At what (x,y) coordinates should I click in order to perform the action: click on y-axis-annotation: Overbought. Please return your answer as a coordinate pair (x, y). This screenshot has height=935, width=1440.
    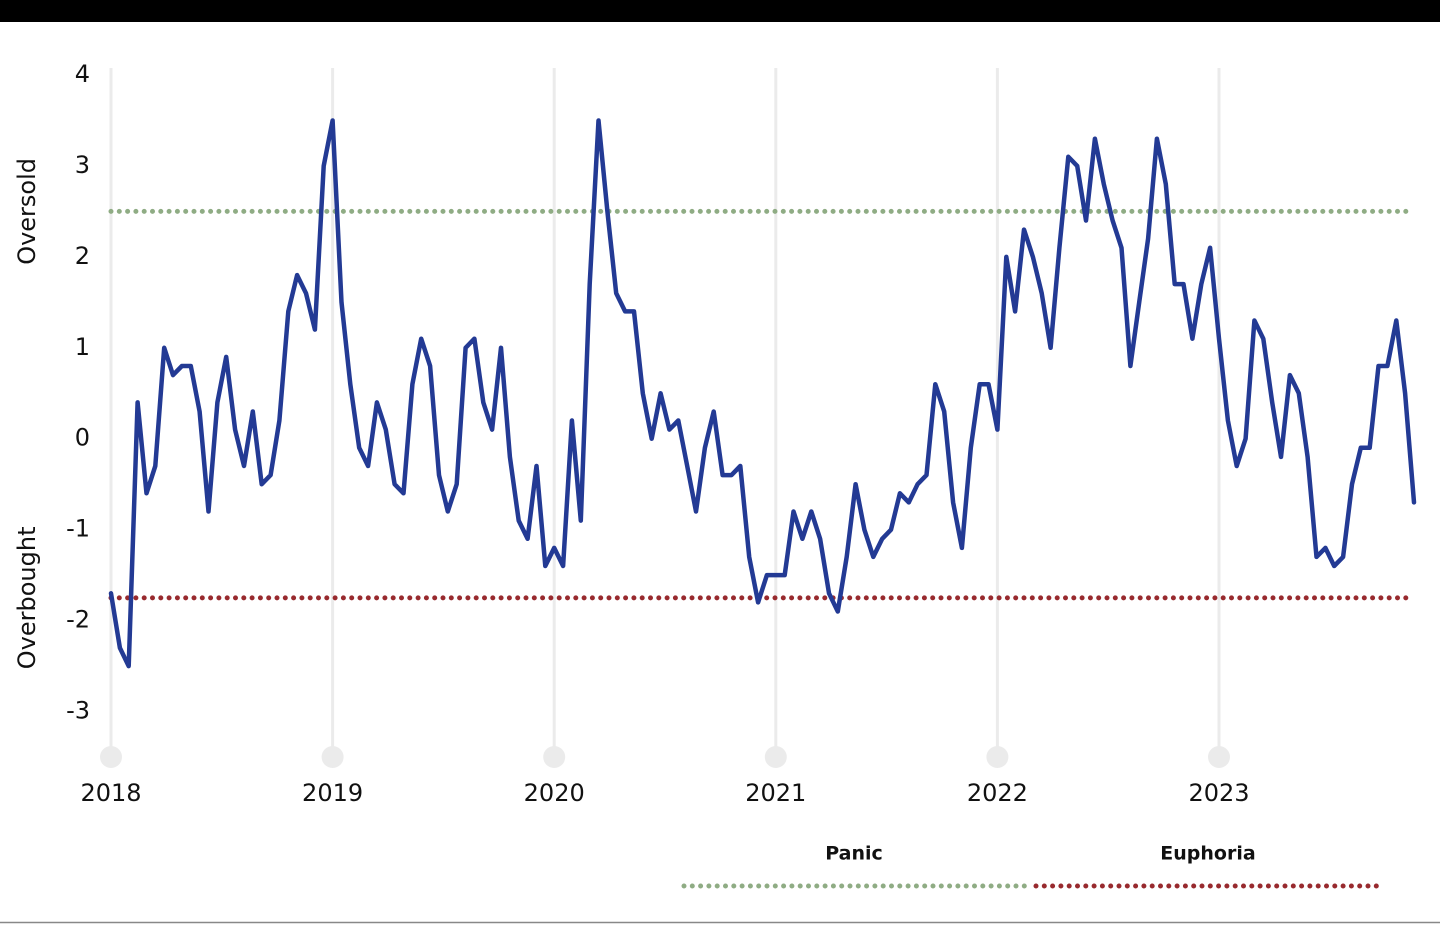
    Looking at the image, I should click on (27, 598).